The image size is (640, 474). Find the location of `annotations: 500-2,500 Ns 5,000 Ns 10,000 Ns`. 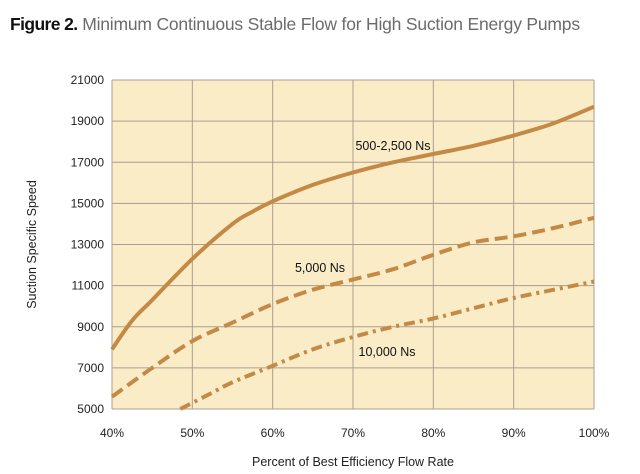

annotations: 500-2,500 Ns 5,000 Ns 10,000 Ns is located at coordinates (363, 249).